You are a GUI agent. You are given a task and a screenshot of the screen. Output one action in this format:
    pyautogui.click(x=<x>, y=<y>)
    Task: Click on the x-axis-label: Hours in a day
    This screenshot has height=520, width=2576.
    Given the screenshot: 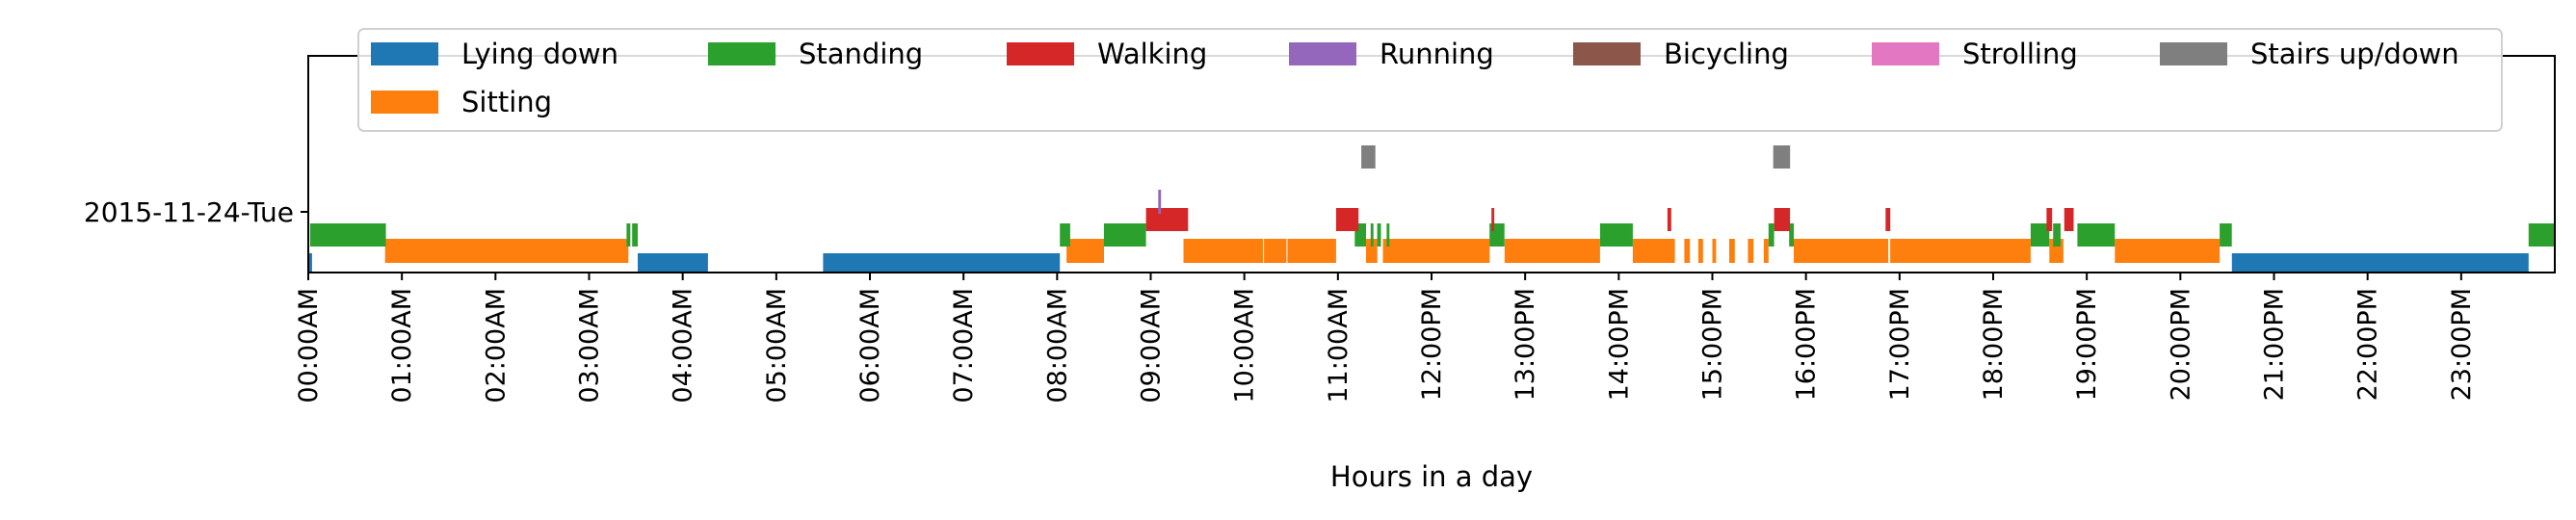 What is the action you would take?
    pyautogui.click(x=1431, y=476)
    